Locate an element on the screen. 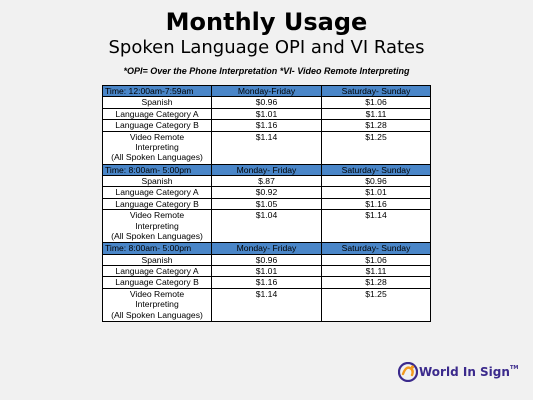 This screenshot has height=400, width=533. table-row: Language Category A $0.92 $1.01 is located at coordinates (266, 192).